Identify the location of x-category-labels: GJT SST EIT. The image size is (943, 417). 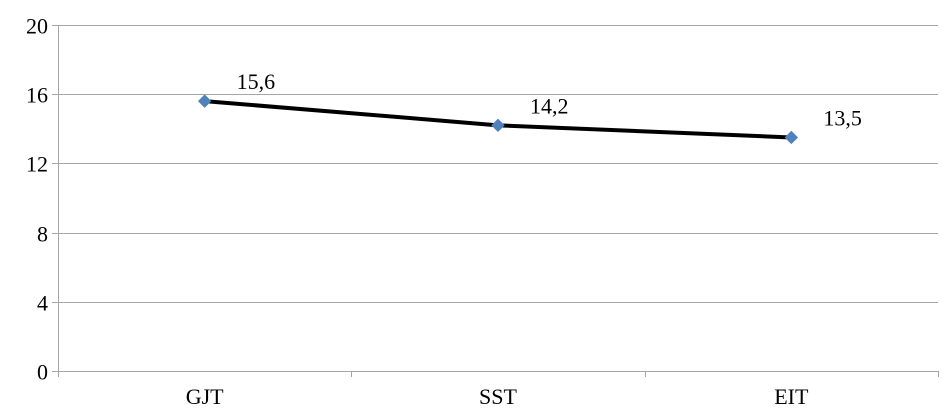
(497, 396).